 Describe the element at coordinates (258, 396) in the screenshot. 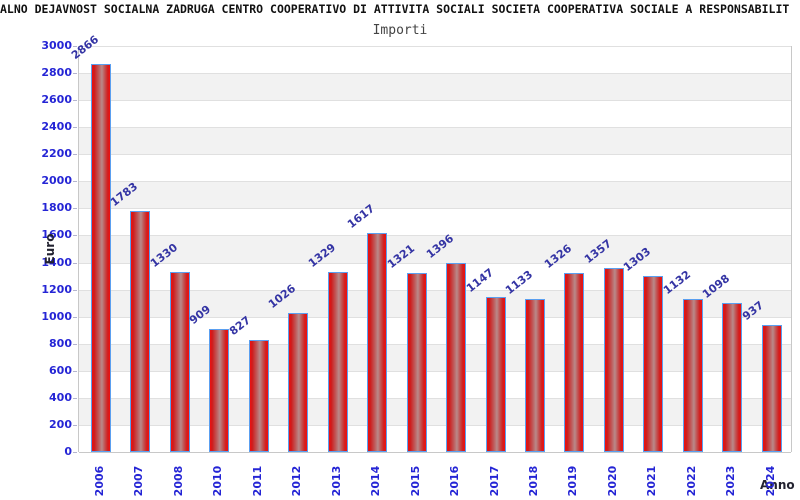

I see `bar-2011` at that location.